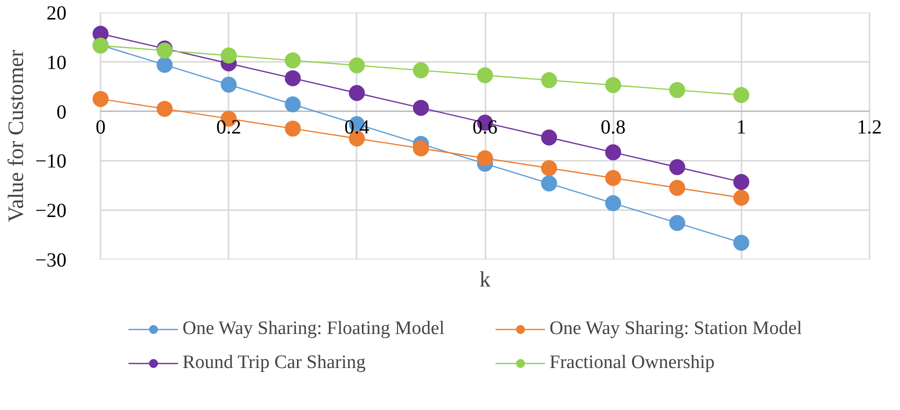  Describe the element at coordinates (50, 211) in the screenshot. I see `y-tick-label: −20` at that location.